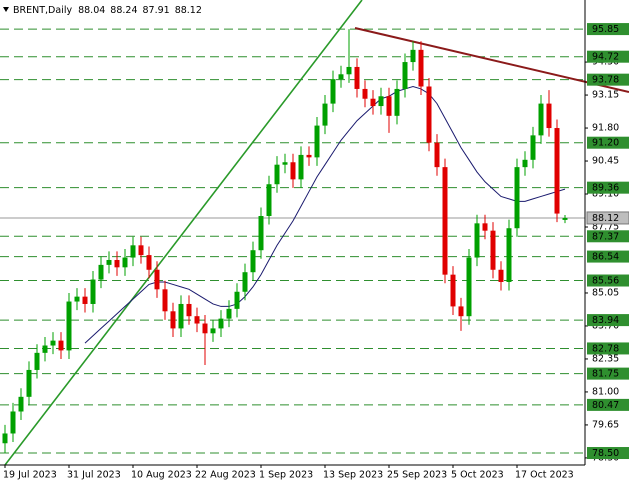  What do you see at coordinates (477, 475) in the screenshot?
I see `x-tick-label: 5 Oct 2023` at bounding box center [477, 475].